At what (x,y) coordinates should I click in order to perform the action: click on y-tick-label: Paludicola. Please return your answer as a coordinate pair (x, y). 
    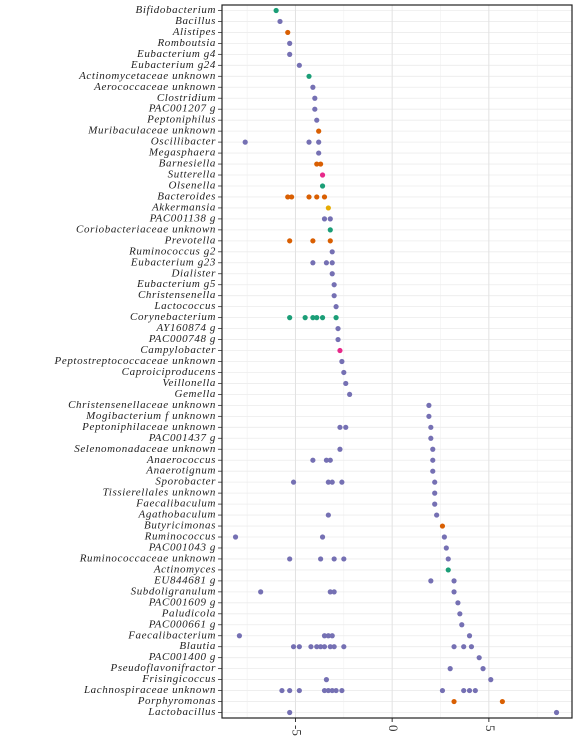
    Looking at the image, I should click on (188, 613).